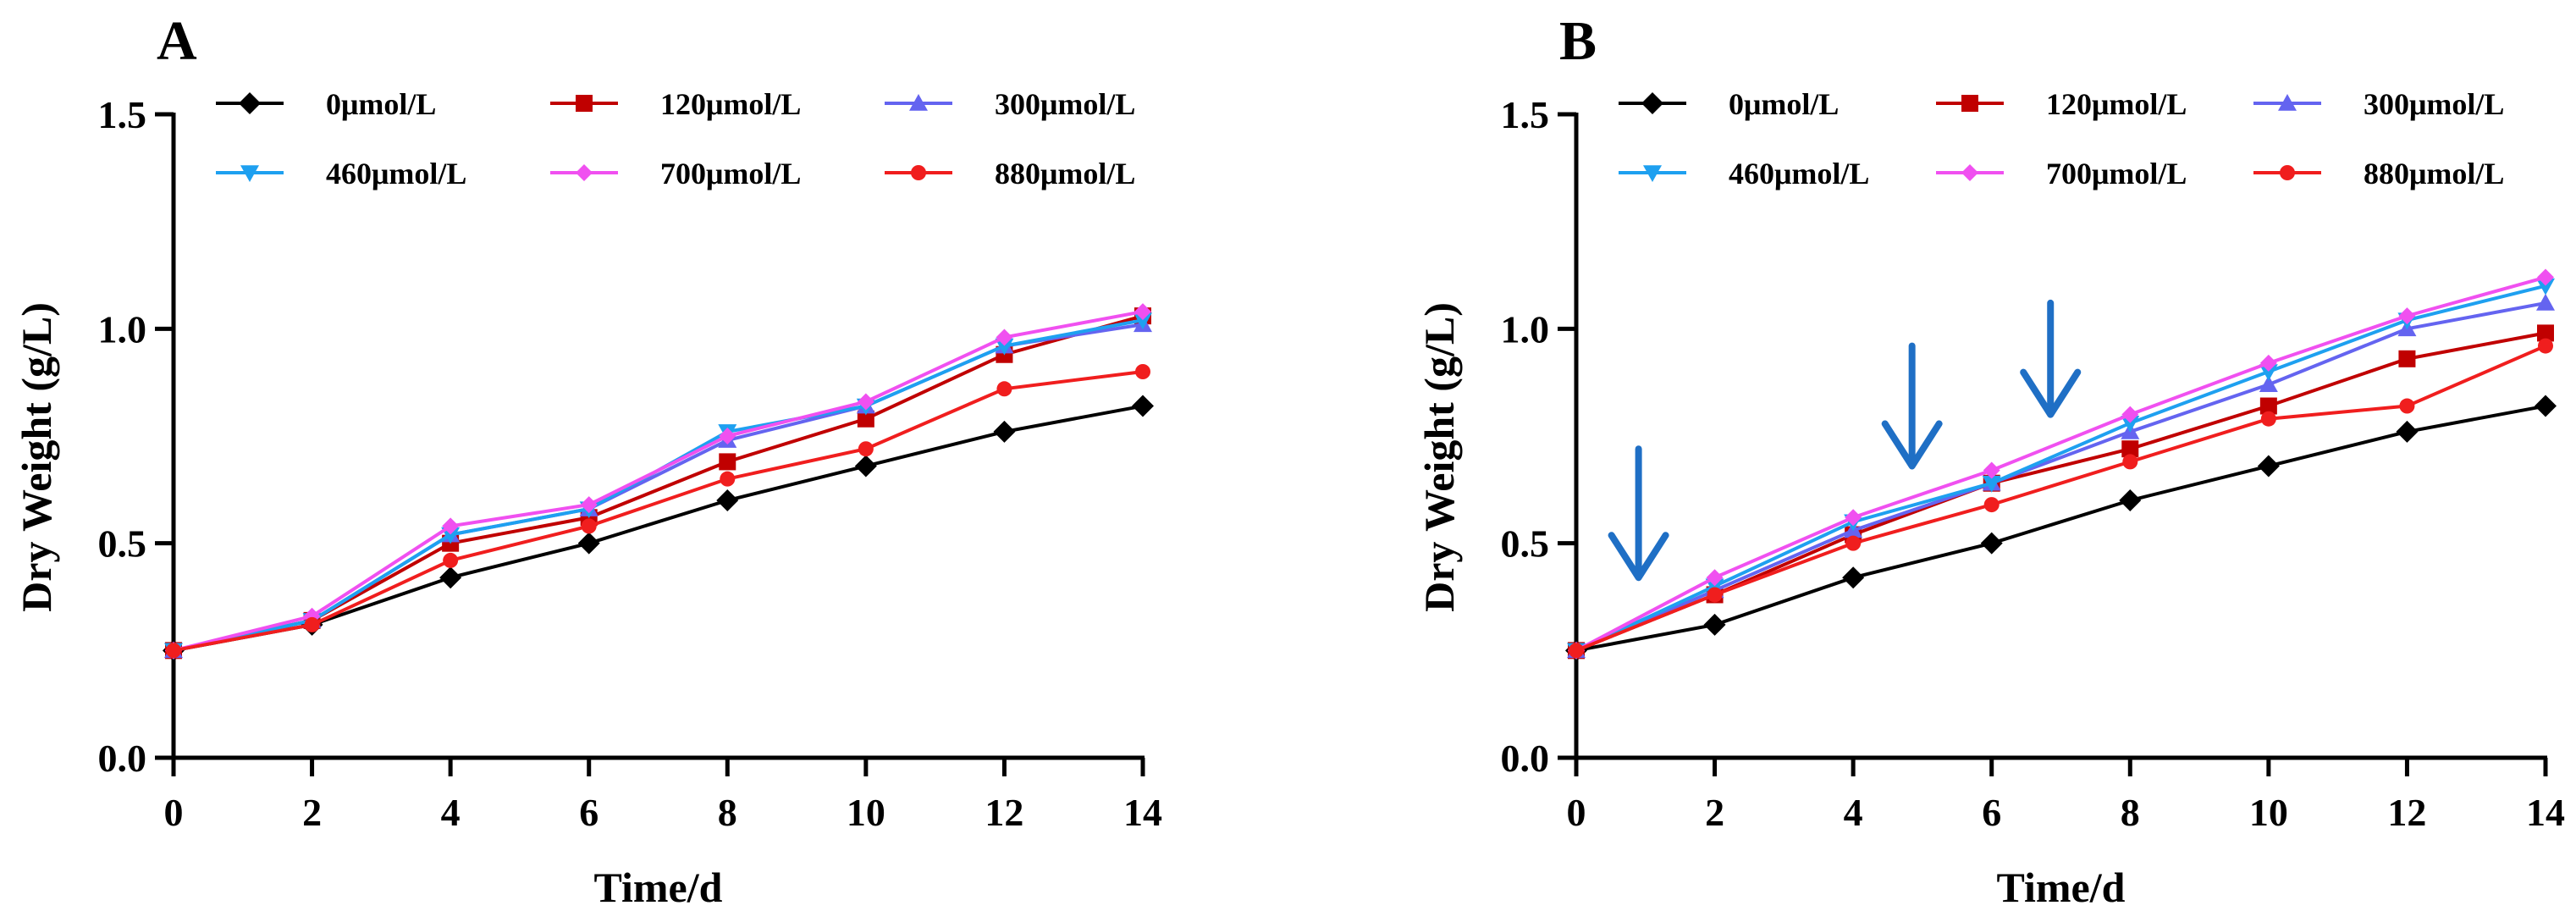 The height and width of the screenshot is (922, 2576). I want to click on y-axis-title: Dry Weight (g/L), so click(36, 457).